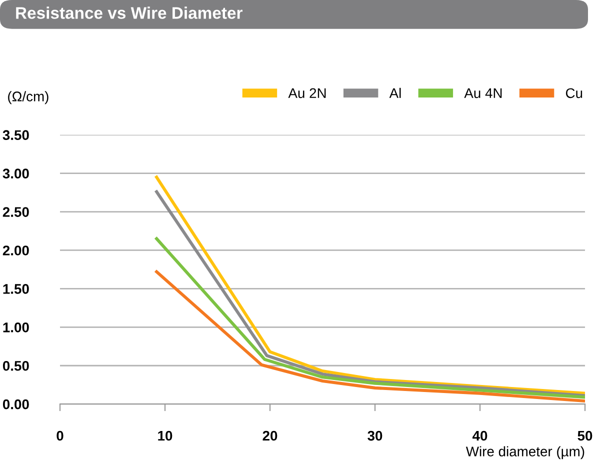  I want to click on y-tick-label: 1.50, so click(16, 289).